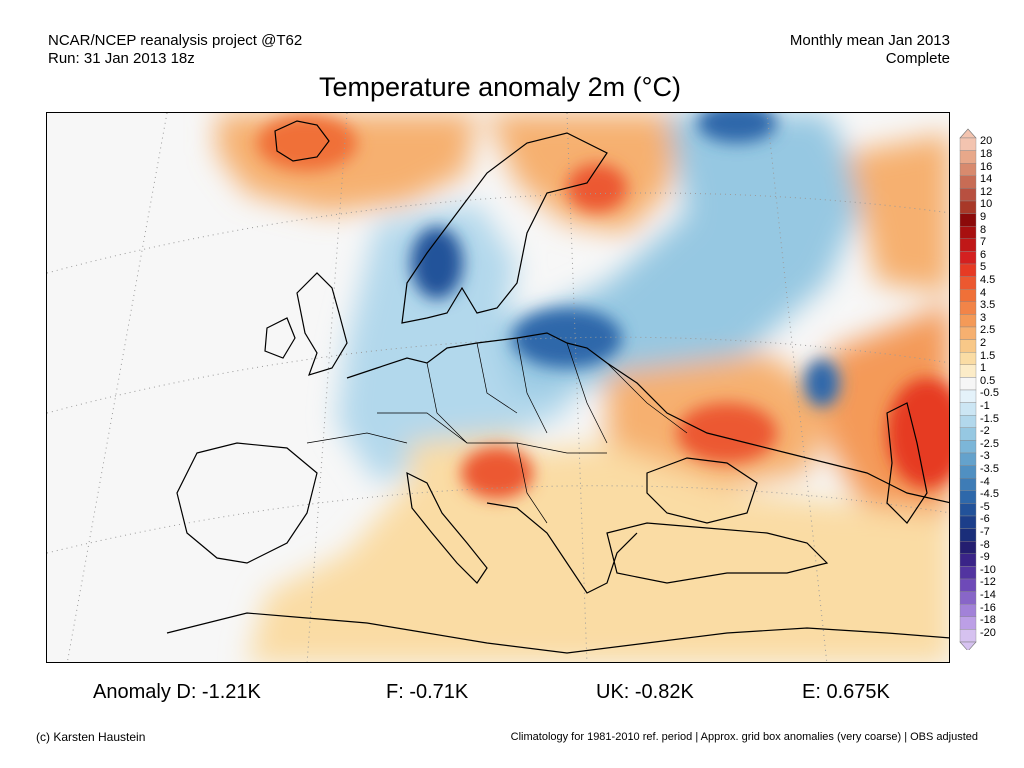 The width and height of the screenshot is (1024, 768). Describe the element at coordinates (989, 393) in the screenshot. I see `legend-label: -0.5` at that location.